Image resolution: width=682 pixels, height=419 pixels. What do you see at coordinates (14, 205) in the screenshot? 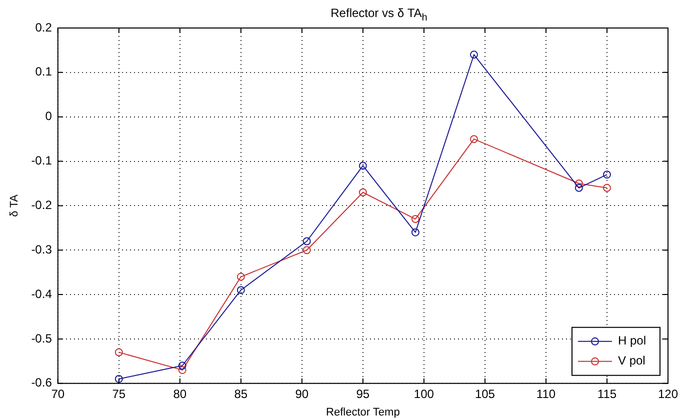
I see `y-axis-title: δ TA` at bounding box center [14, 205].